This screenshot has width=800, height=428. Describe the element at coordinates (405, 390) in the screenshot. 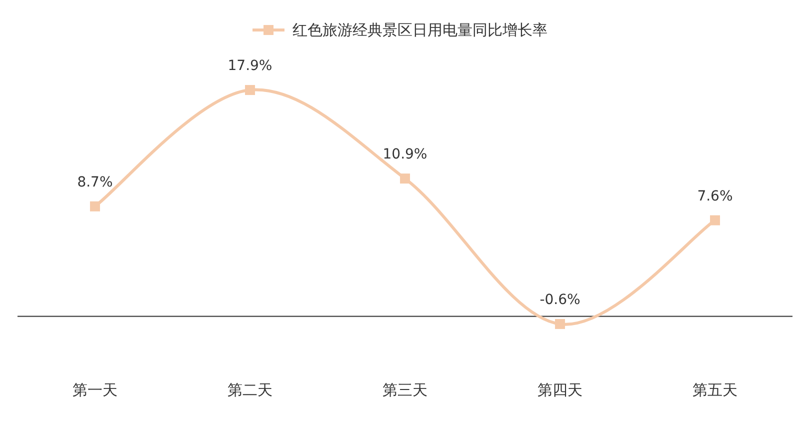

I see `x-tick-label: 第三天` at that location.